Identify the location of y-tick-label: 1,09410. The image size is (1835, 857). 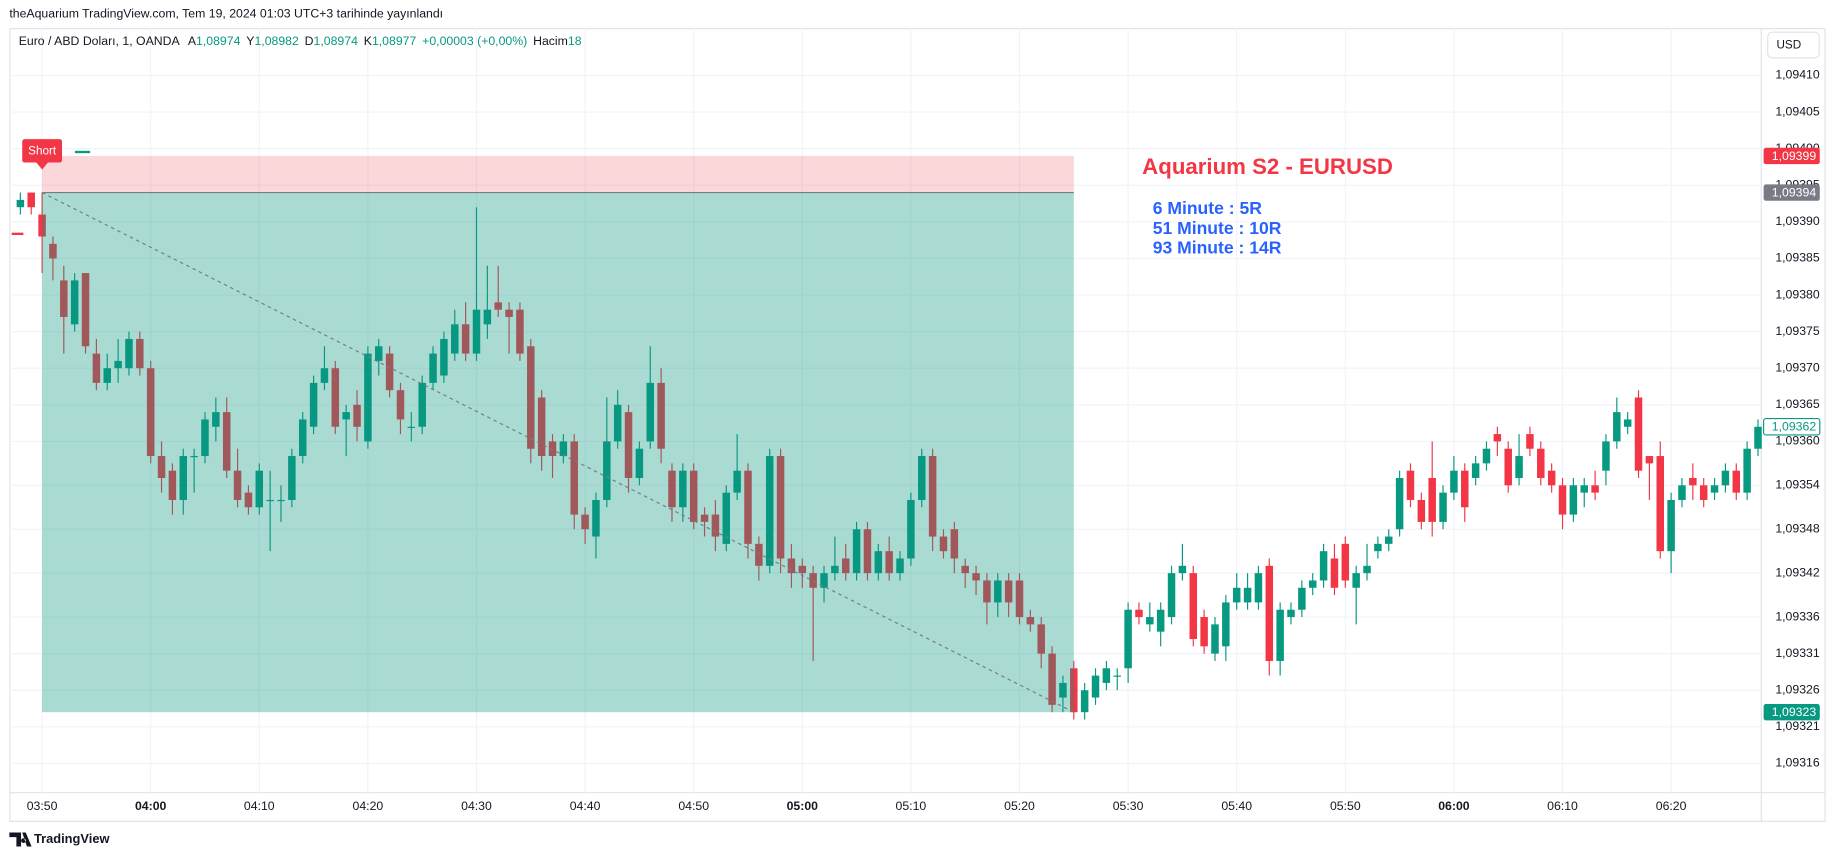
(1797, 75).